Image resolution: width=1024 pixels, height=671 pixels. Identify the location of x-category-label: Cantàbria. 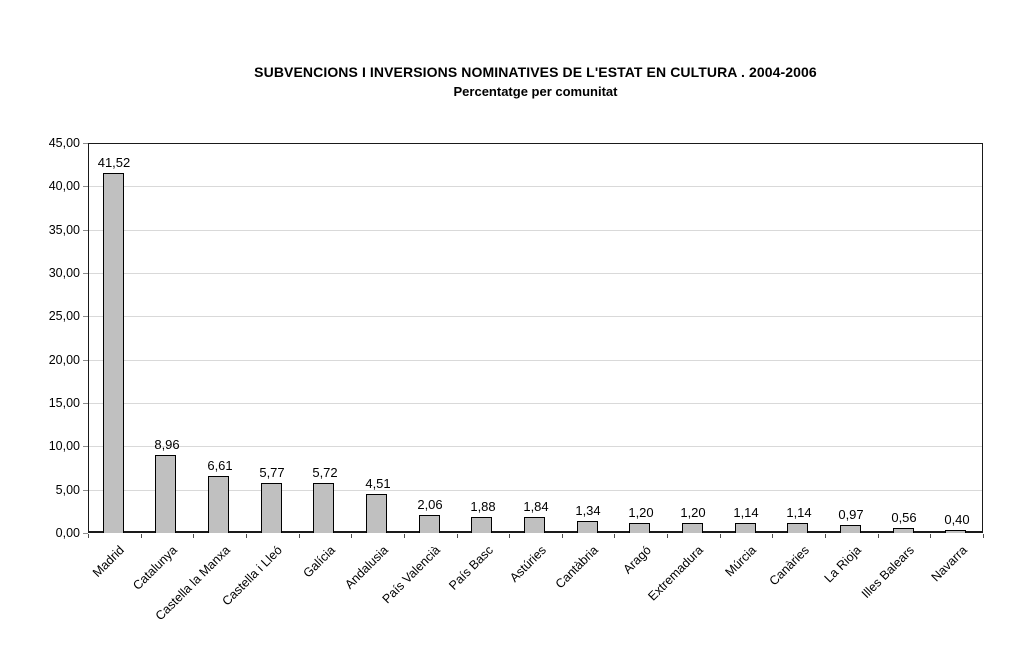
(576, 567).